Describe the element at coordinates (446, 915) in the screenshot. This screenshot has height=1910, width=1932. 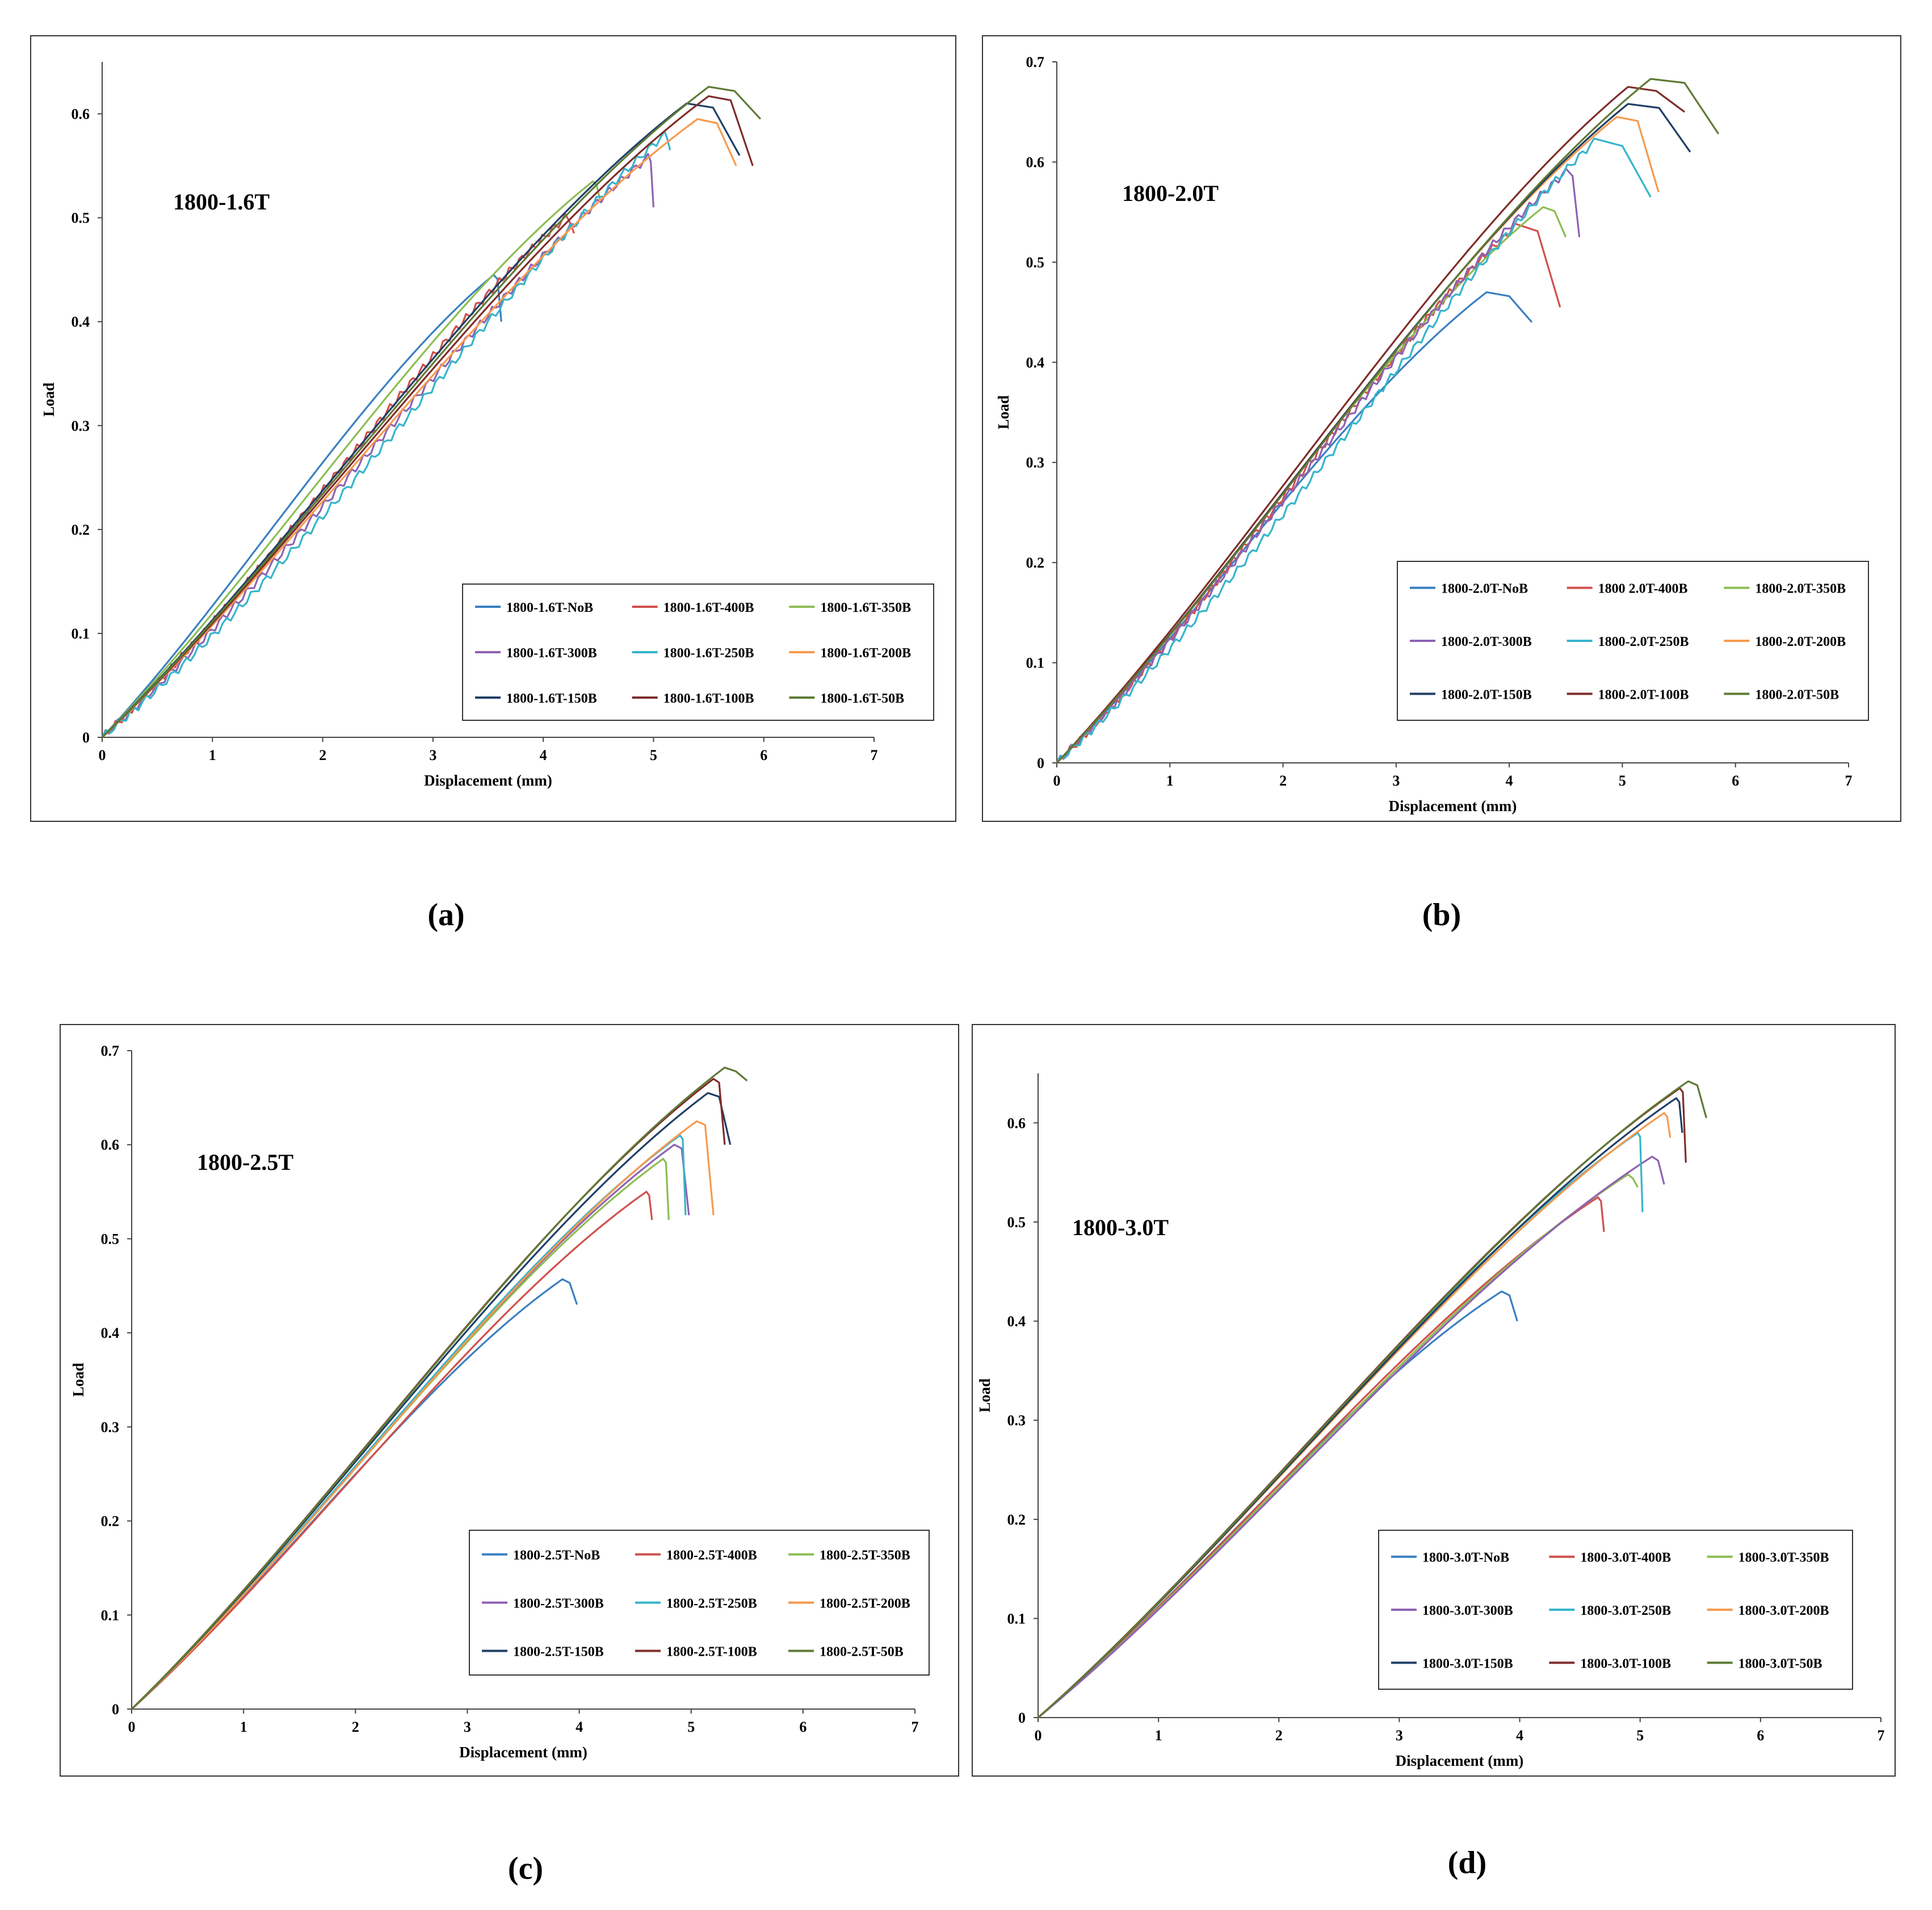
I see `caption-a: (a)` at that location.